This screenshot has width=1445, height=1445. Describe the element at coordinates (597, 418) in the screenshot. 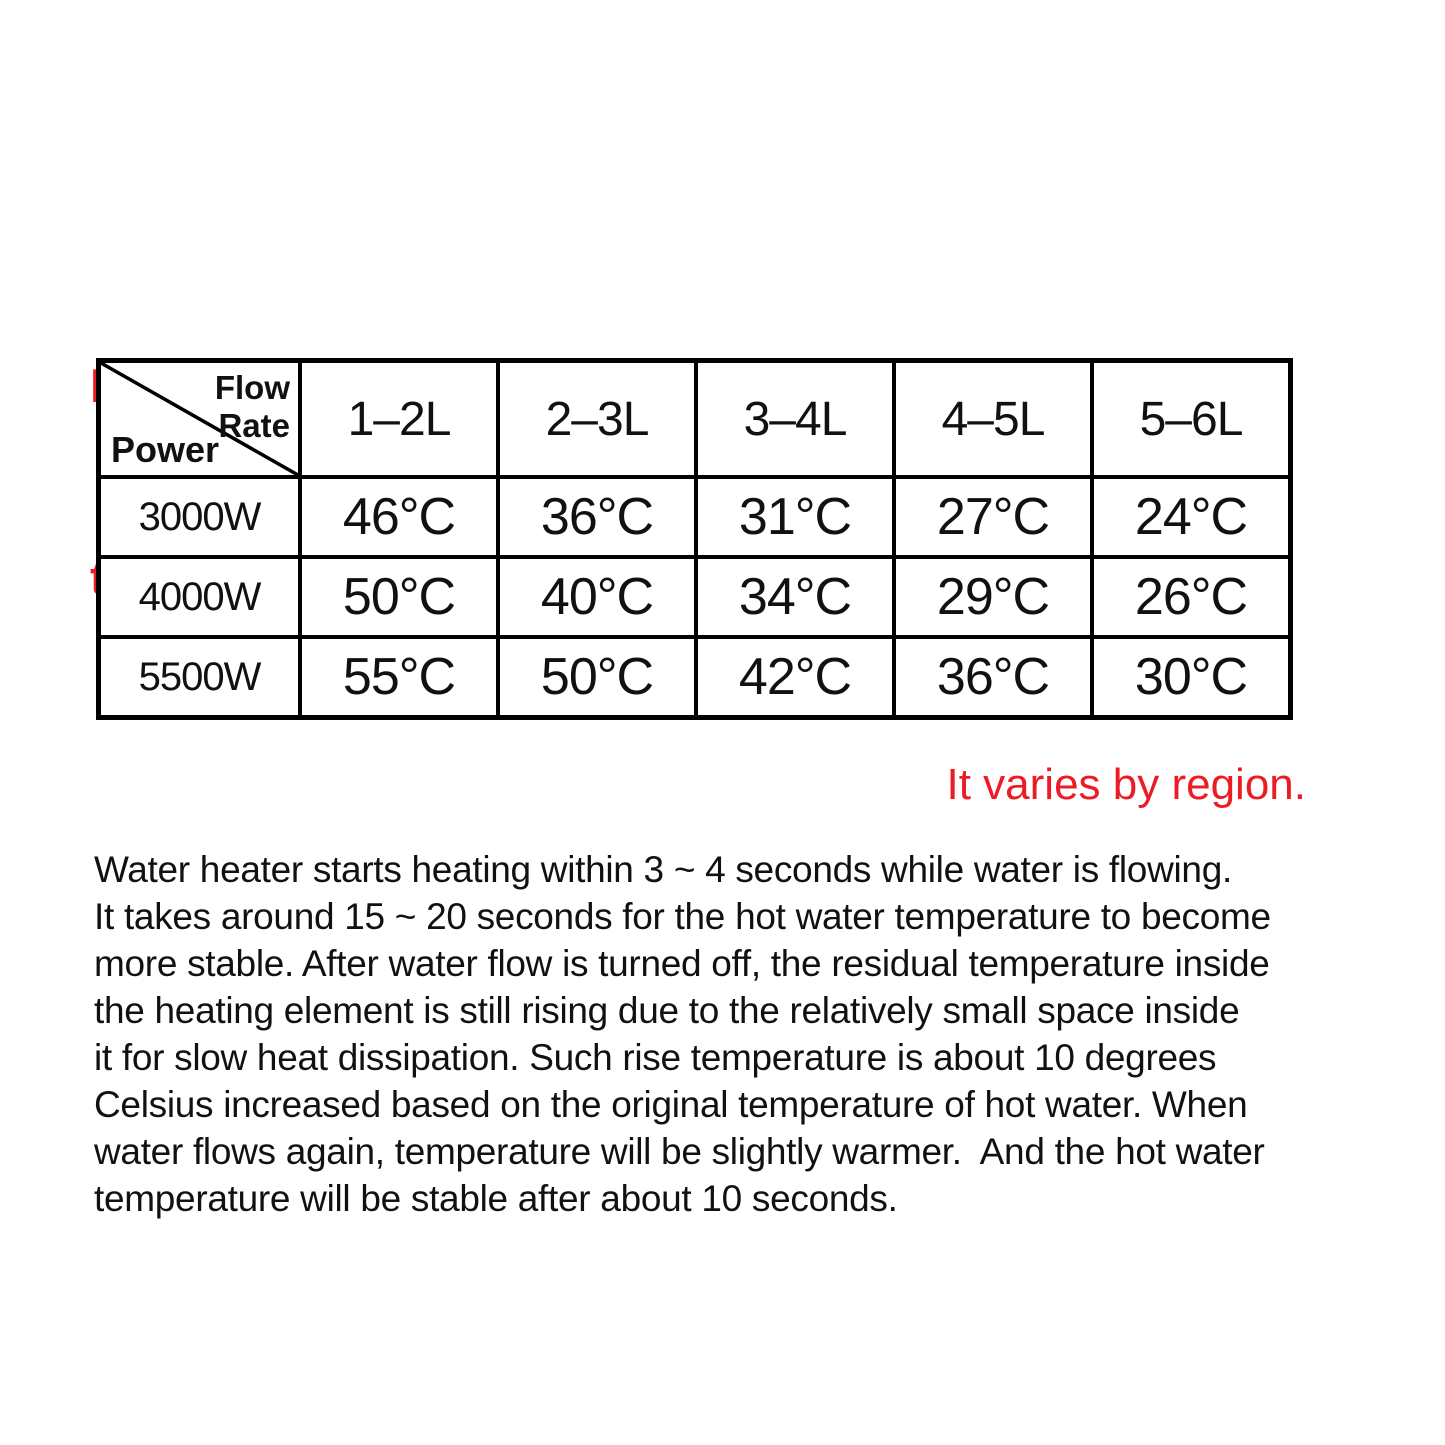

I see `flow-header-2-3l: 2–3L` at that location.